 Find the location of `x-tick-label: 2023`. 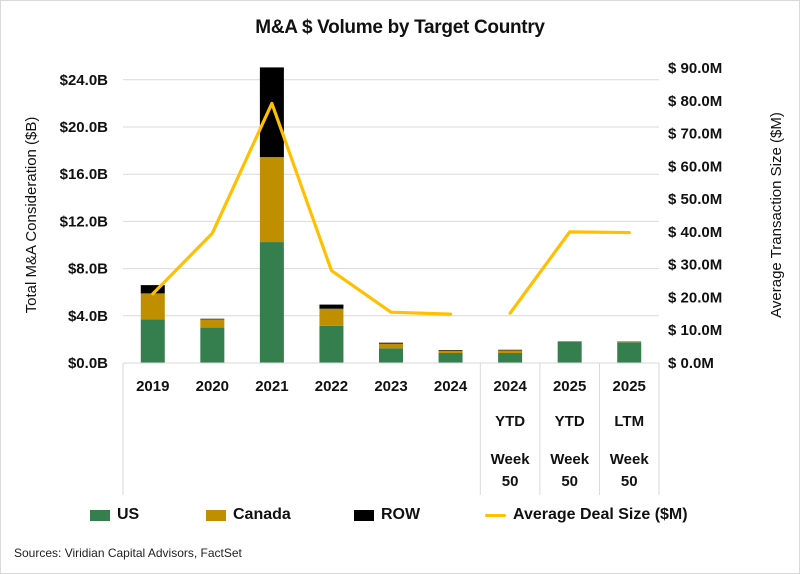

x-tick-label: 2023 is located at coordinates (390, 386).